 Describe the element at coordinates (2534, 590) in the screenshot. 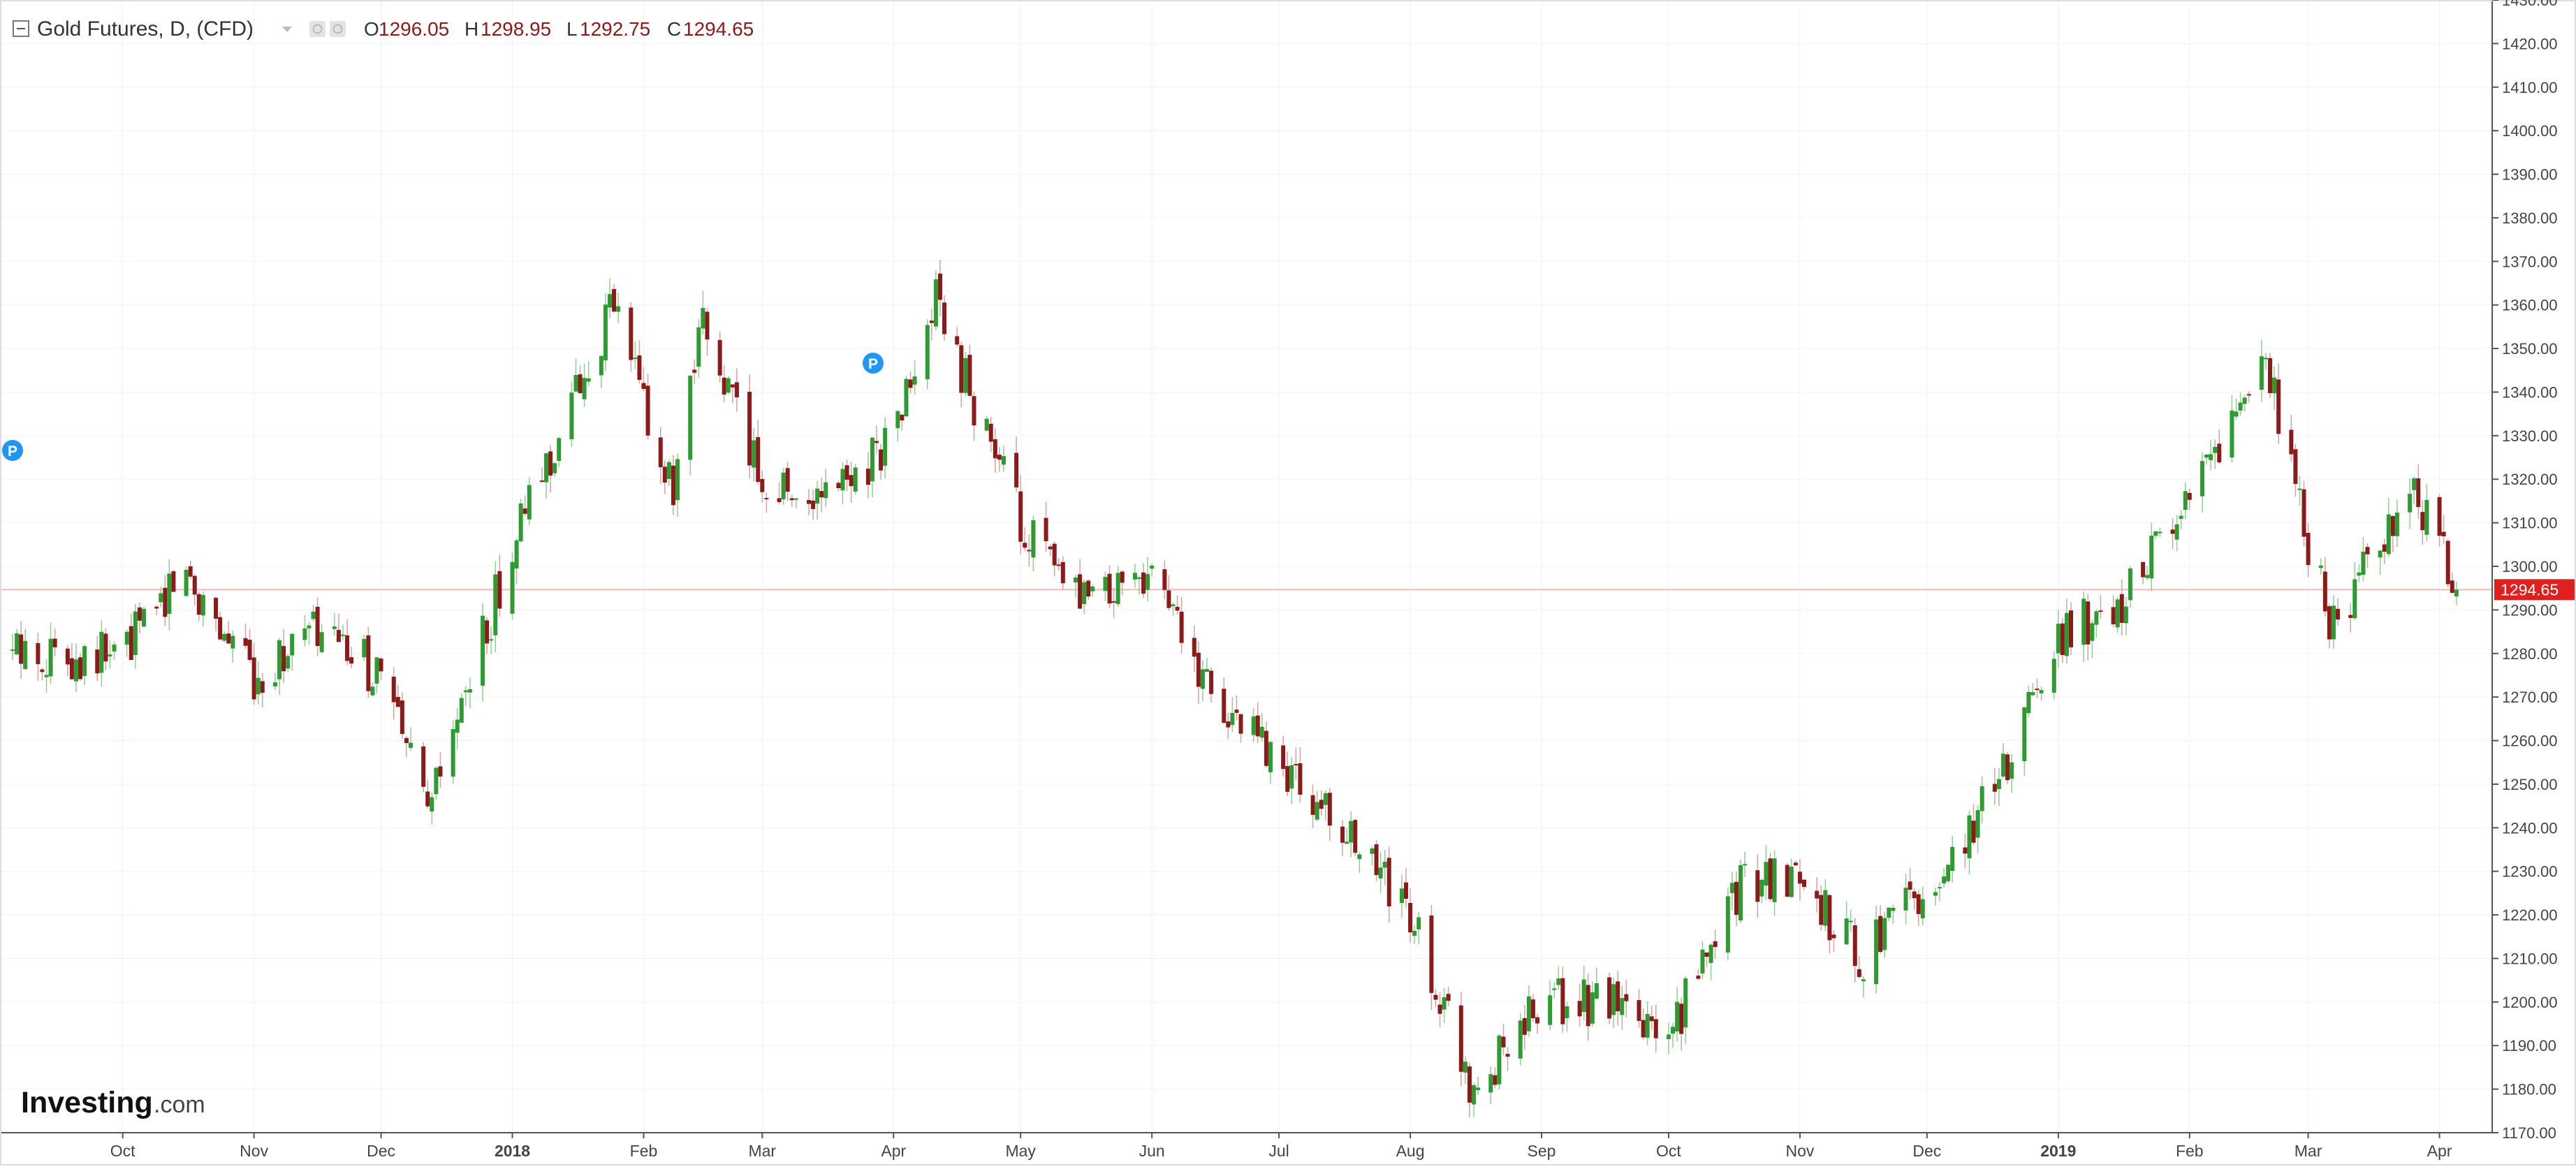

I see `current-price-badge: 1294.65` at that location.